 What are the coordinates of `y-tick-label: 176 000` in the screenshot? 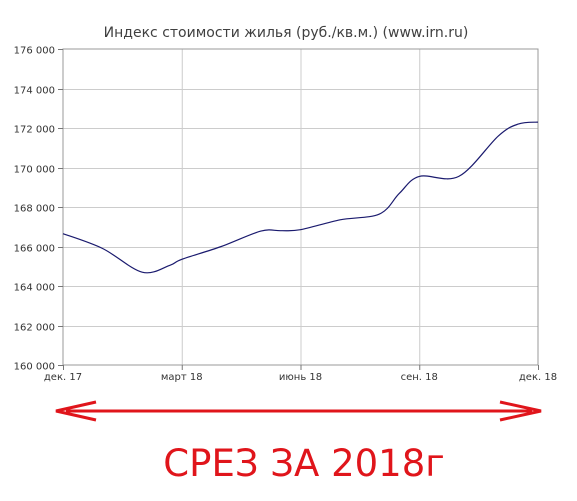 It's located at (34, 51).